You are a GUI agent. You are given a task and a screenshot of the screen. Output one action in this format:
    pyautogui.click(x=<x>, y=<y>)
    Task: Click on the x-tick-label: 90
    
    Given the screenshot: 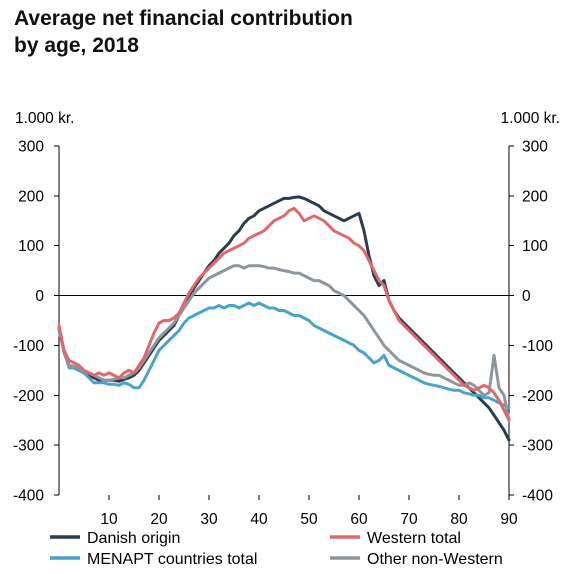 What is the action you would take?
    pyautogui.click(x=509, y=519)
    